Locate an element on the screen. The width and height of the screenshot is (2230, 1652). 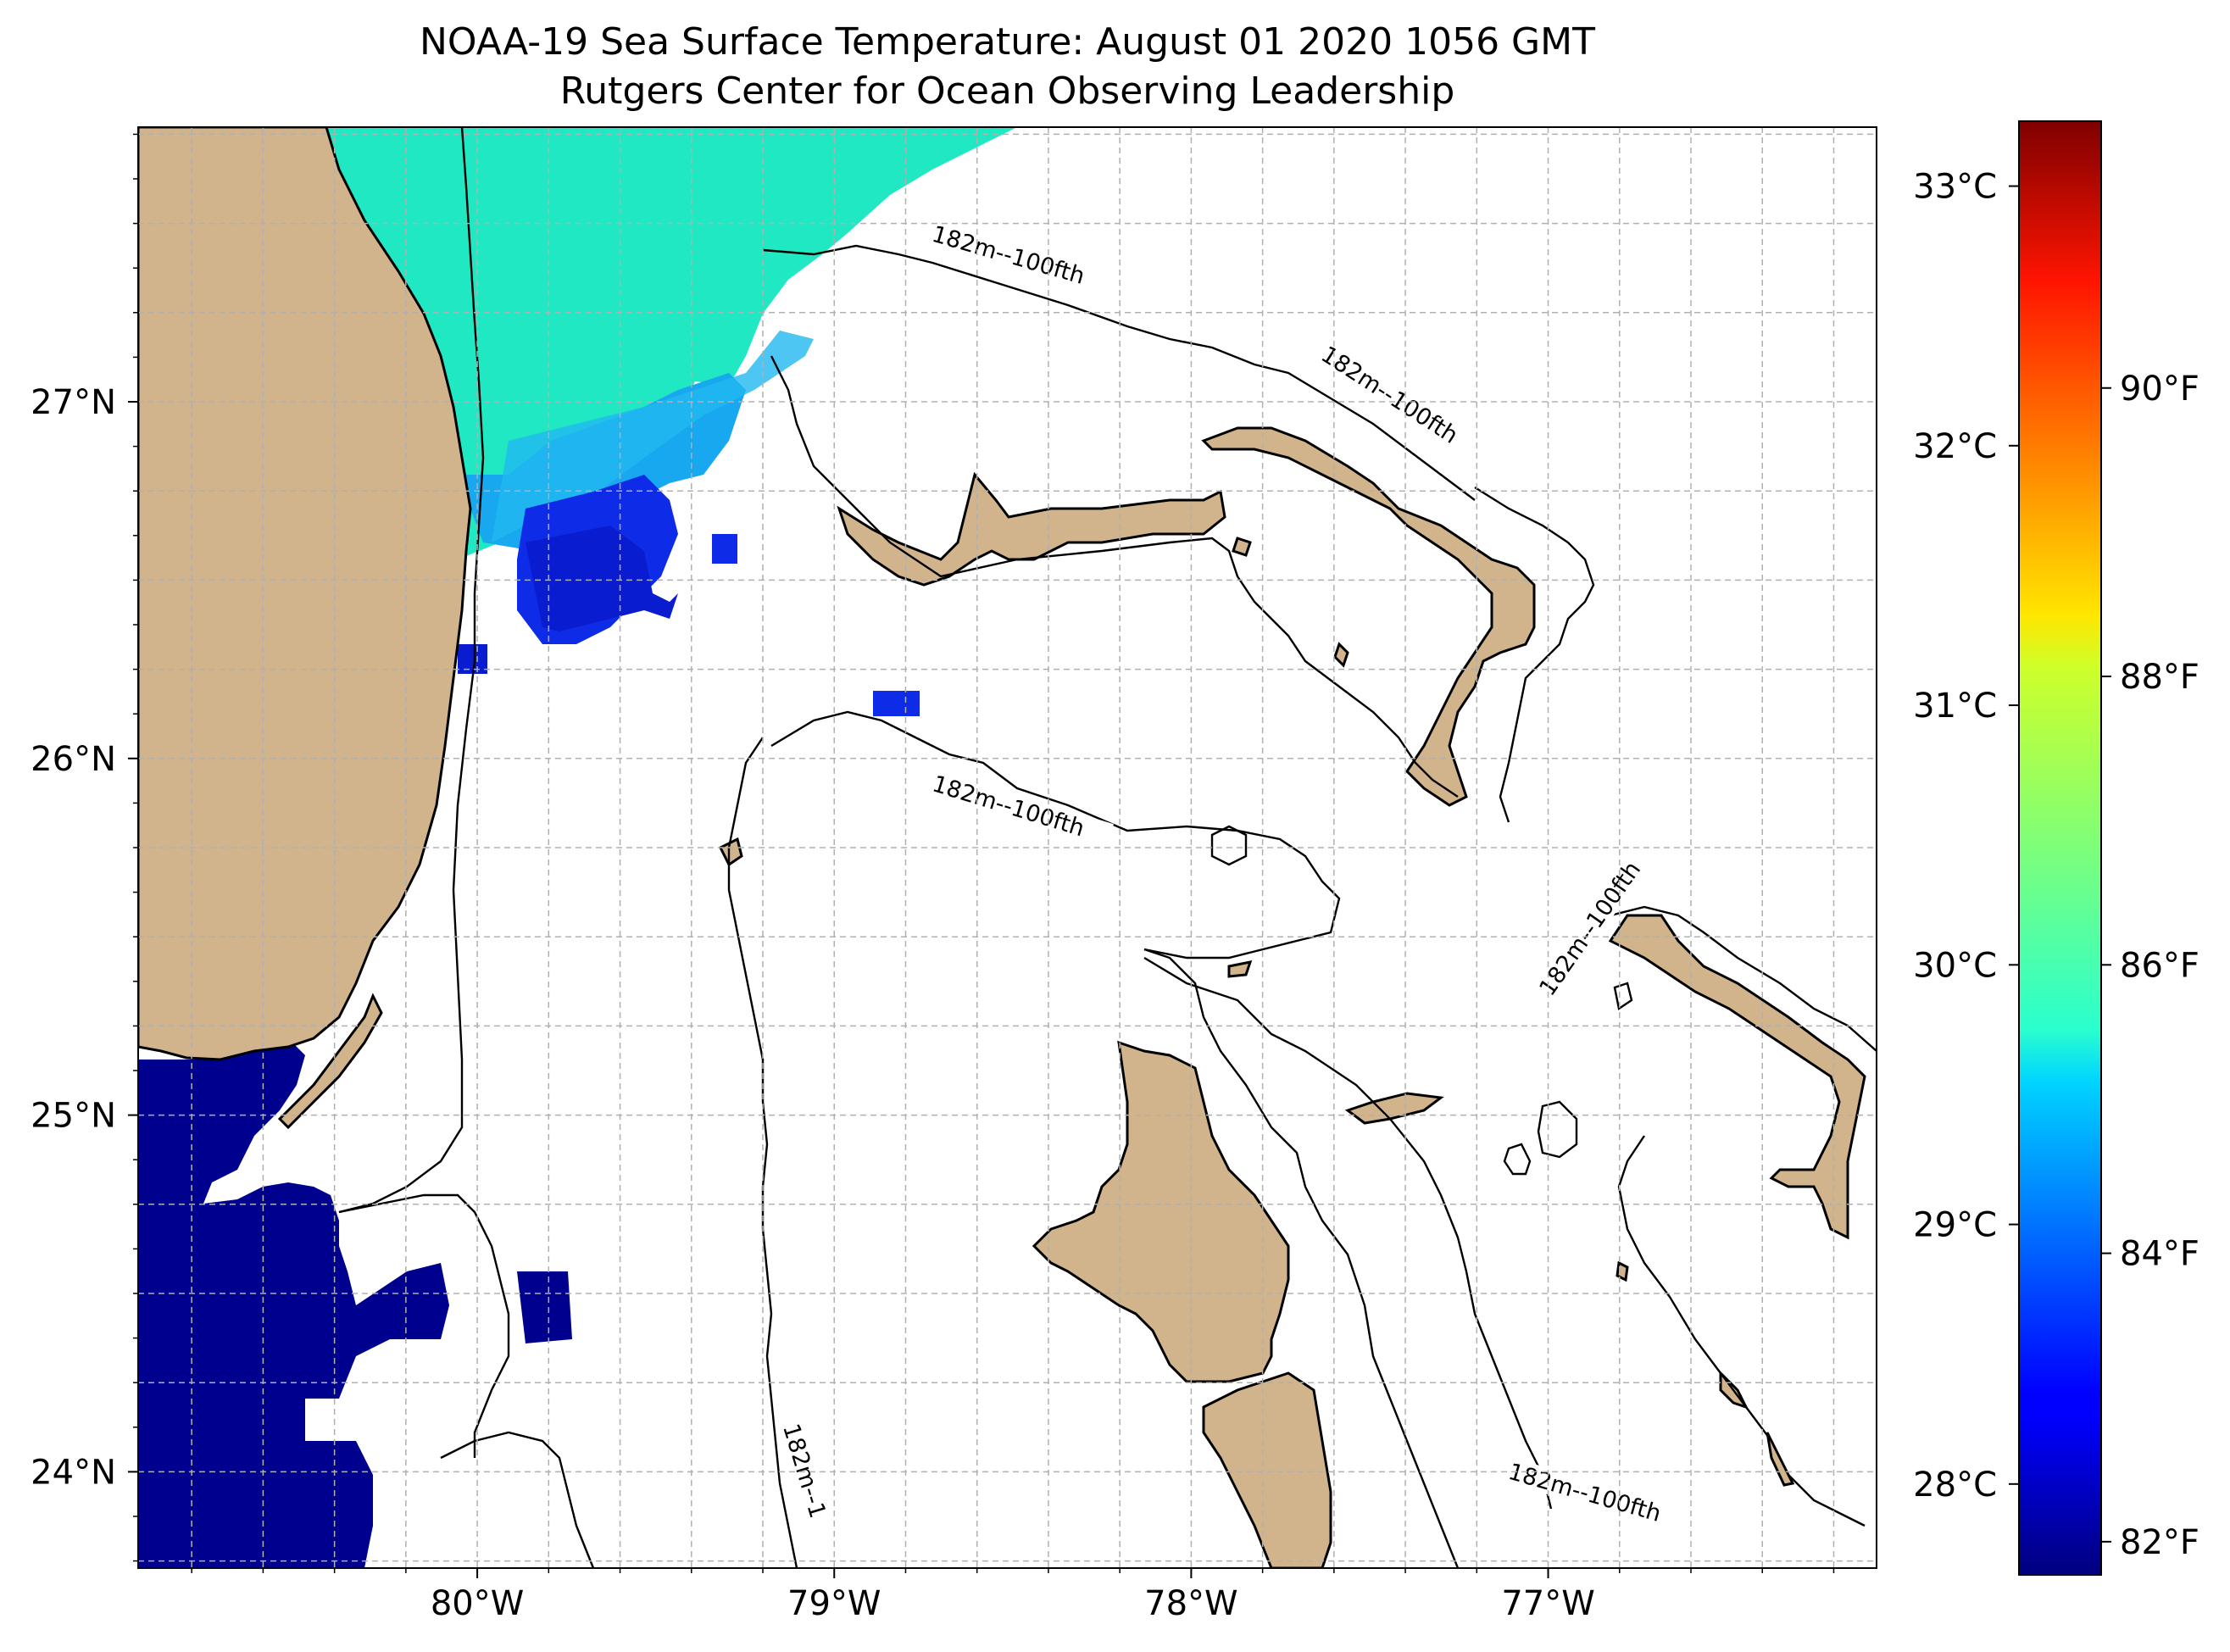
andros-south is located at coordinates (1267, 1469).